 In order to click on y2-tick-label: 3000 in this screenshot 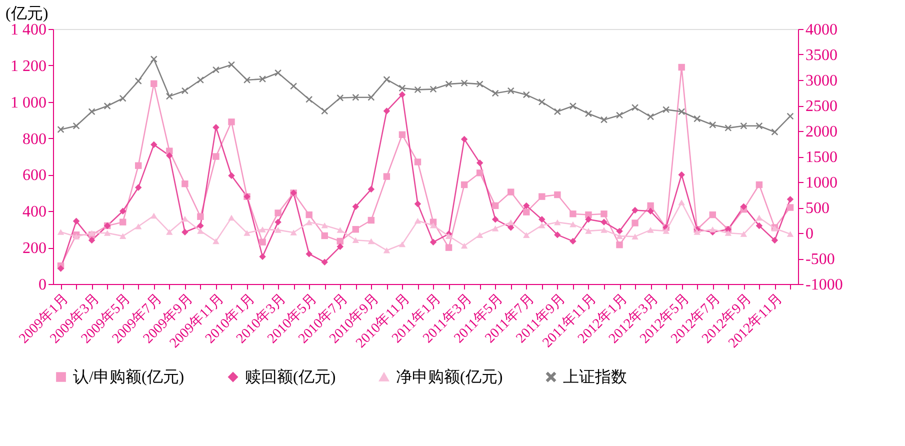, I will do `click(822, 81)`.